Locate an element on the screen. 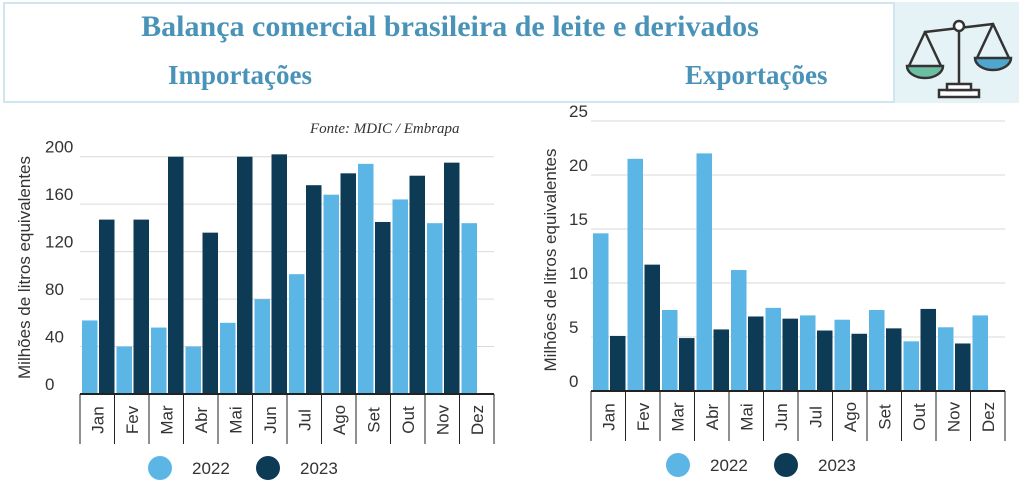 Image resolution: width=1024 pixels, height=490 pixels. exports-legend-label: 2022 is located at coordinates (729, 465).